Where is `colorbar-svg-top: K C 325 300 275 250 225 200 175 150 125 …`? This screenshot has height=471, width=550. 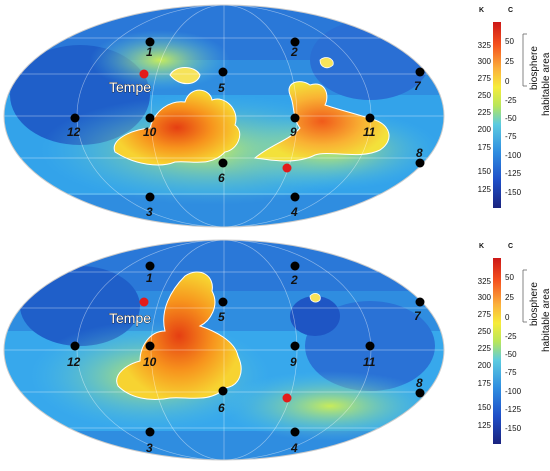
colorbar-svg-top: K C 325 300 275 250 225 200 175 150 125 … is located at coordinates (514, 107).